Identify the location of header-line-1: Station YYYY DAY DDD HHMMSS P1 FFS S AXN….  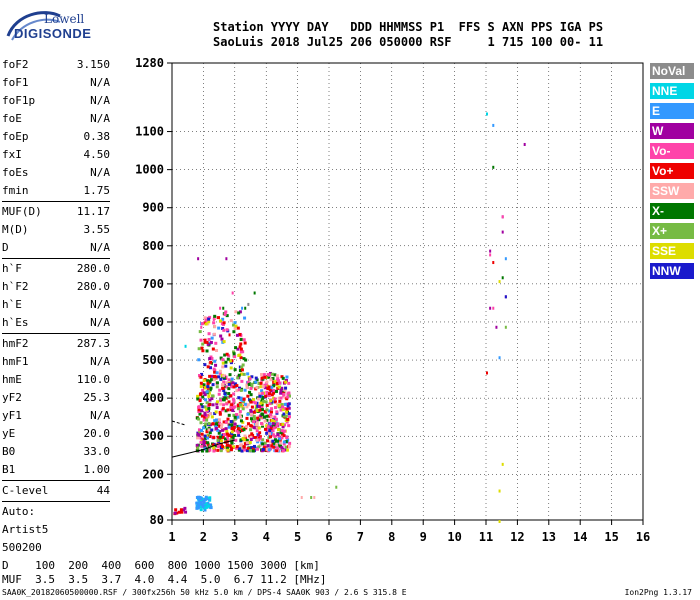
(408, 27).